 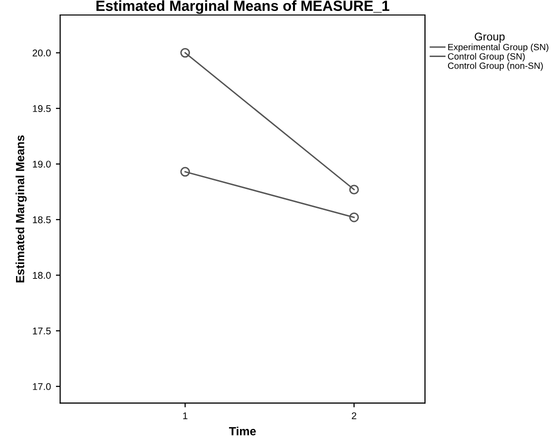 What do you see at coordinates (41, 220) in the screenshot?
I see `y-tick-label: 18.5` at bounding box center [41, 220].